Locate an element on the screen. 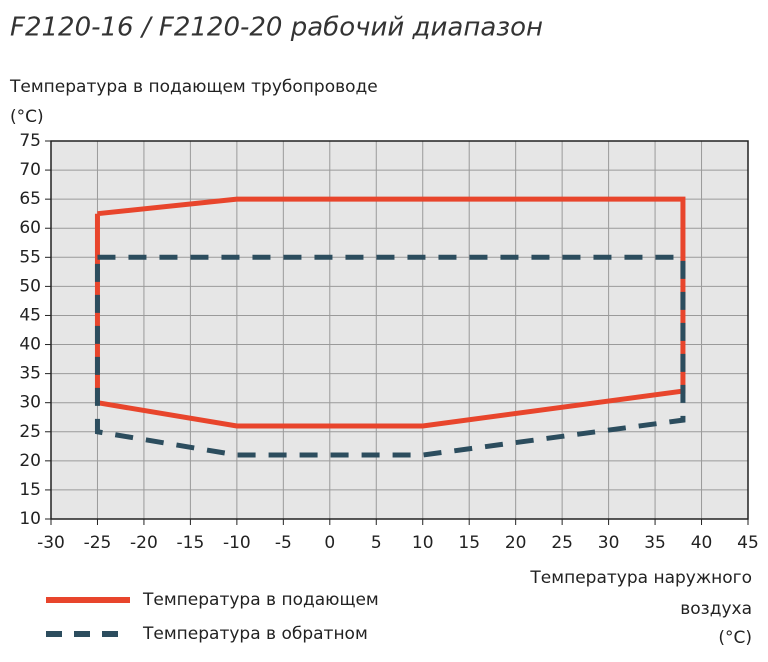 The width and height of the screenshot is (768, 662). chart-title: F2120-16 / F2120-20 рабочий диапазон is located at coordinates (276, 28).